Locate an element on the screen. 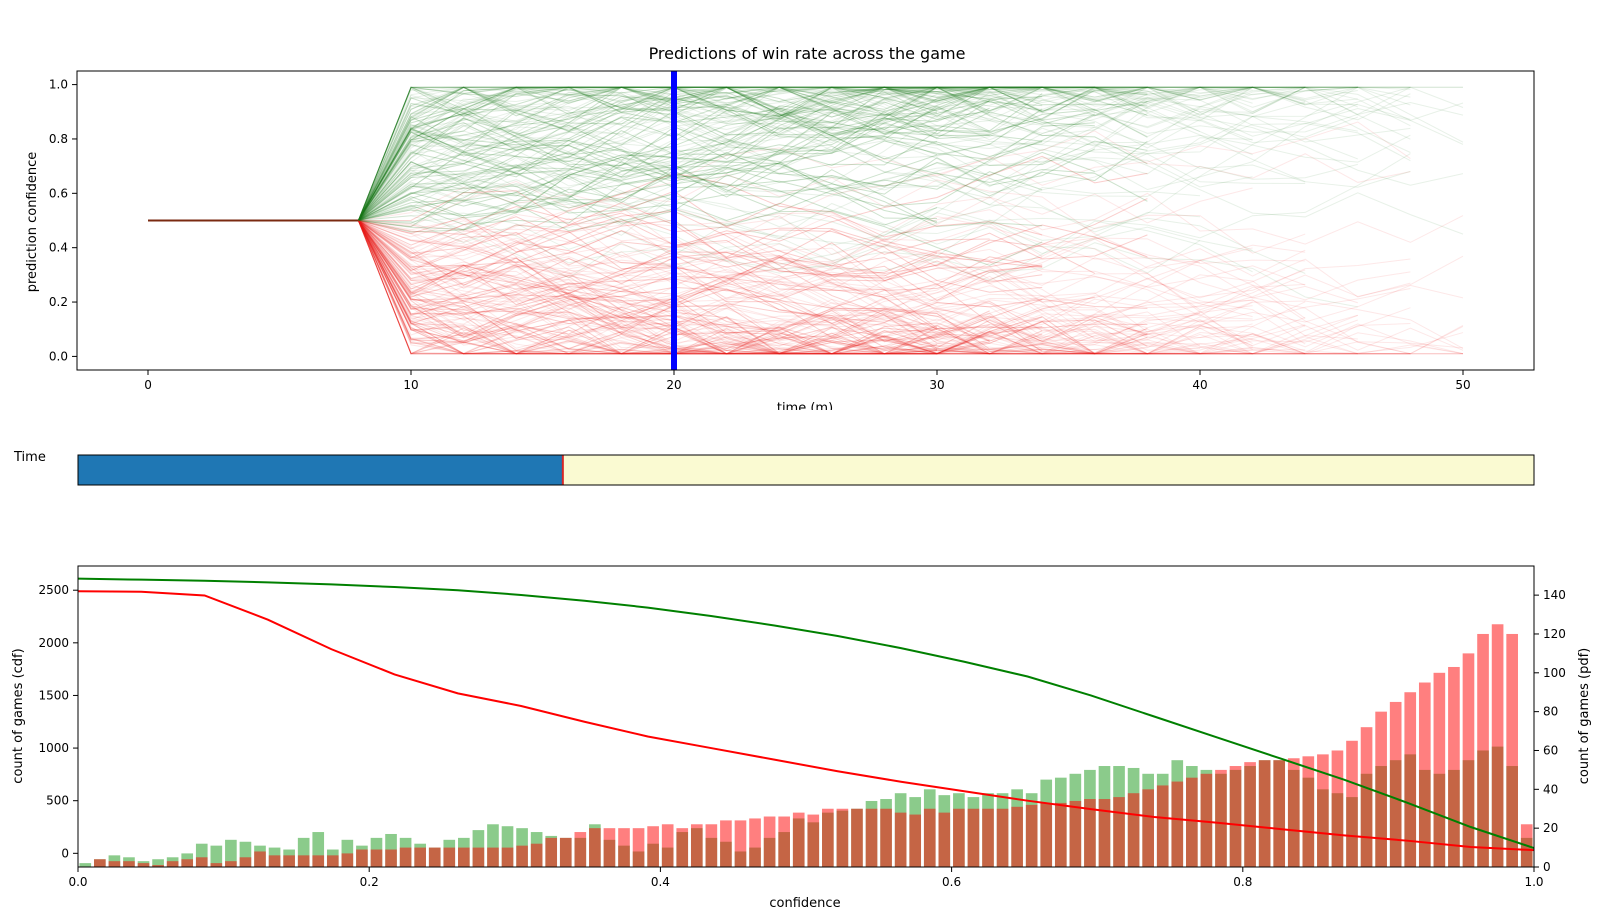 This screenshot has width=1614, height=923. slider-frame is located at coordinates (806, 470).